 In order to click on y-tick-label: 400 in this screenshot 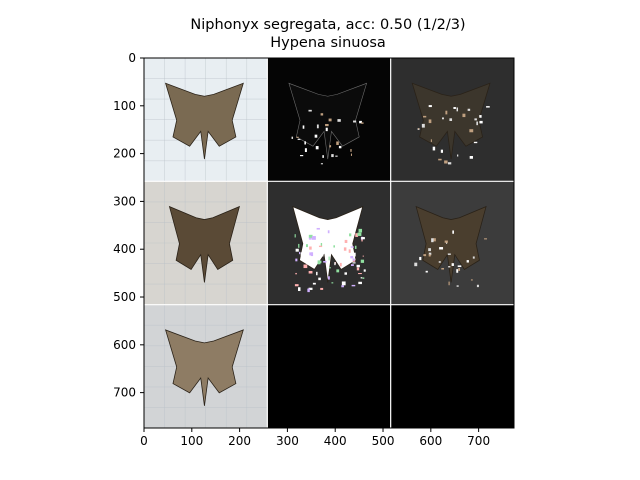, I will do `click(124, 249)`.